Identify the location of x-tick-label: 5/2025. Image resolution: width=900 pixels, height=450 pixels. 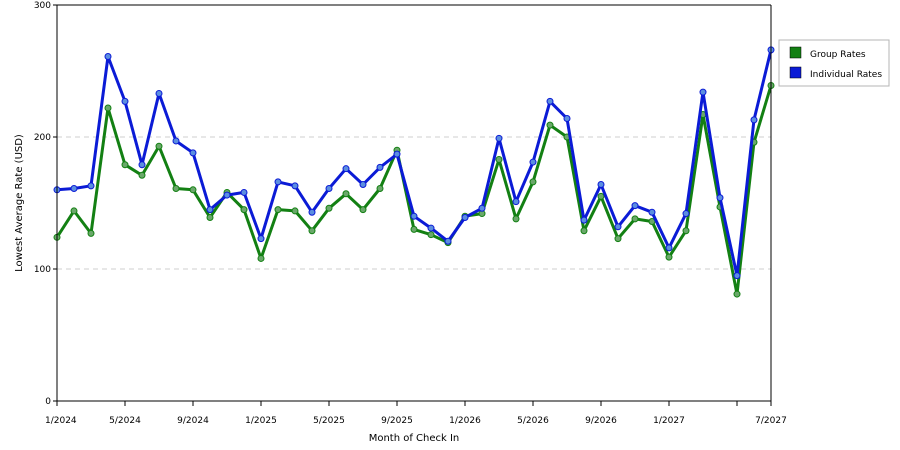
(329, 421).